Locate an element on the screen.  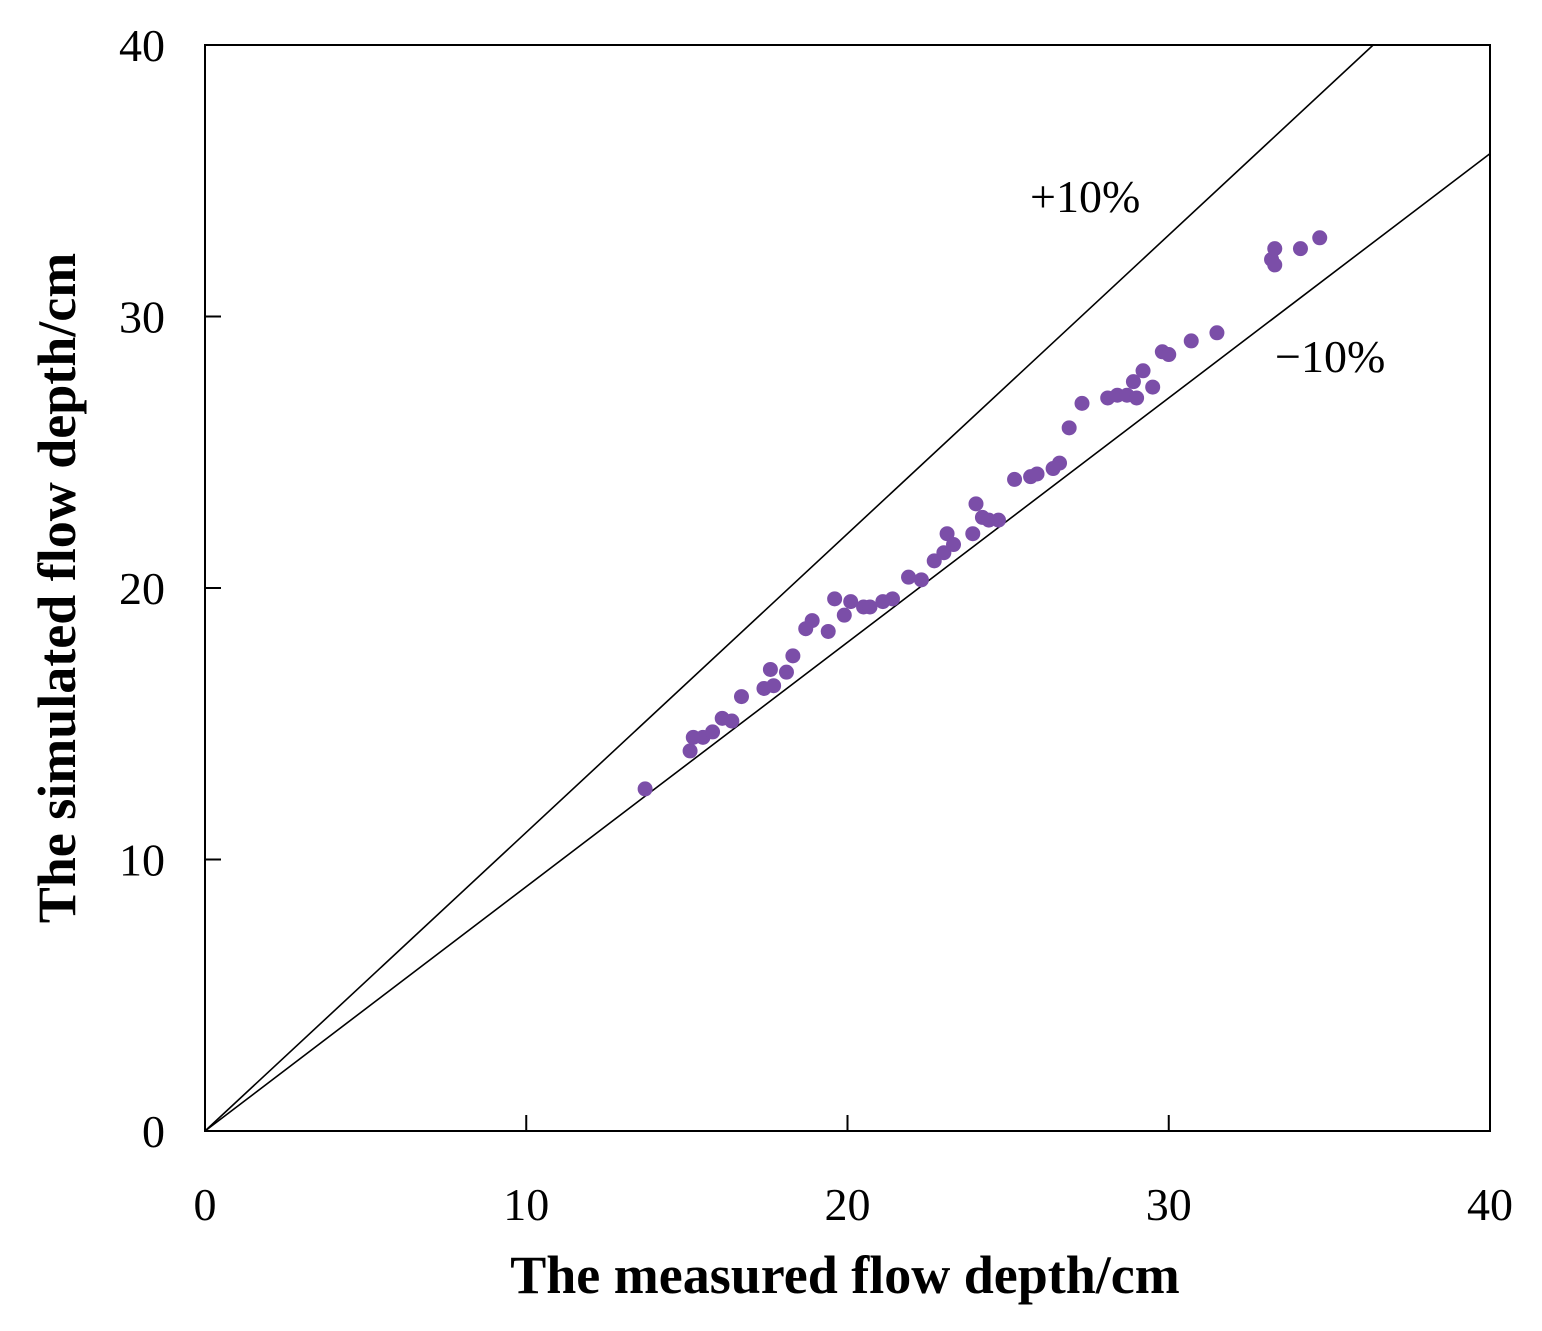
x-tick-label-10: 10 is located at coordinates (526, 1204).